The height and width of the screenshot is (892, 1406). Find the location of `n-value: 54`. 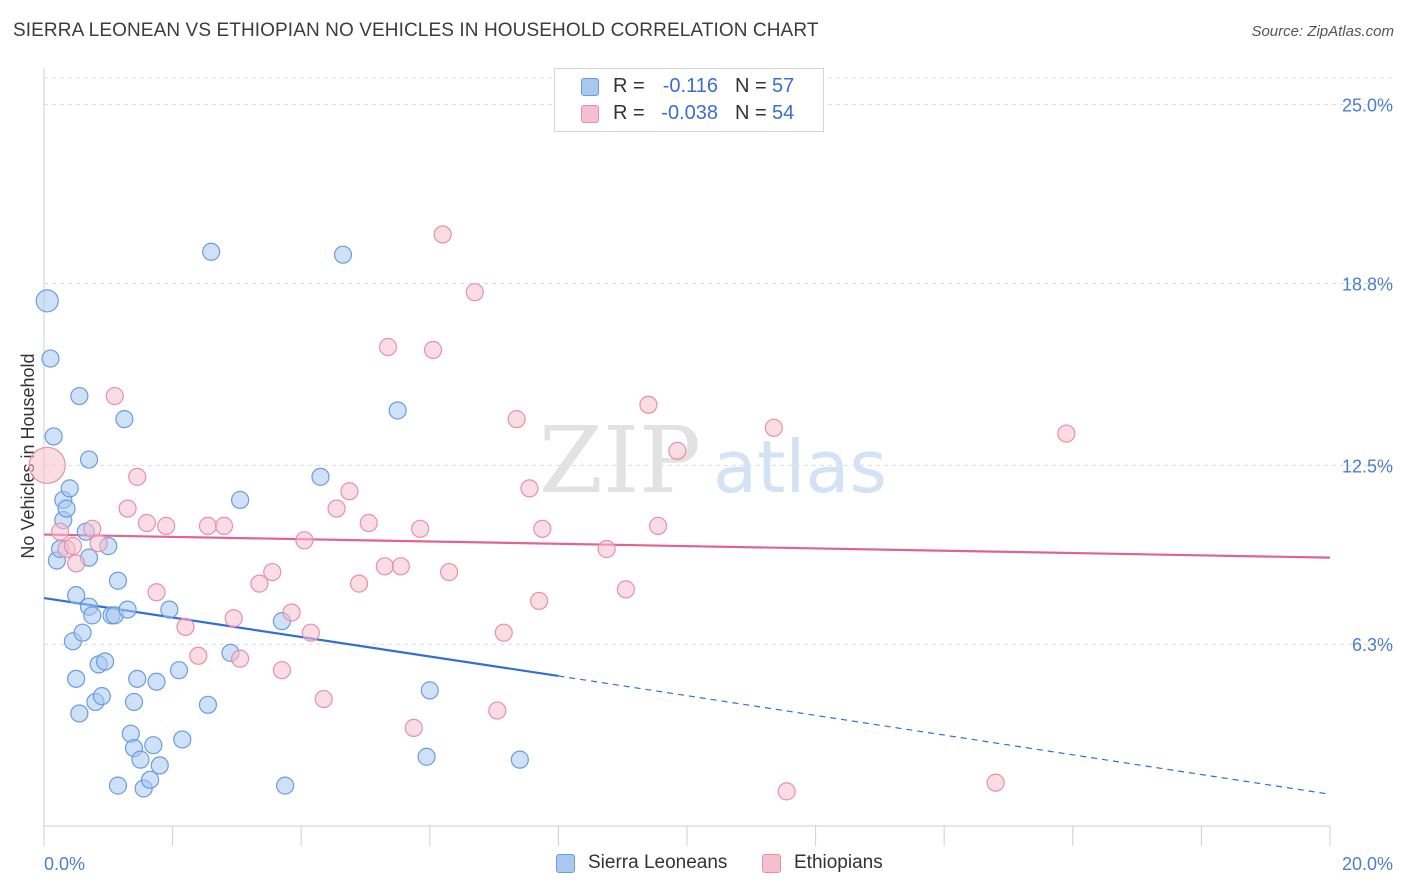

n-value: 54 is located at coordinates (783, 113).